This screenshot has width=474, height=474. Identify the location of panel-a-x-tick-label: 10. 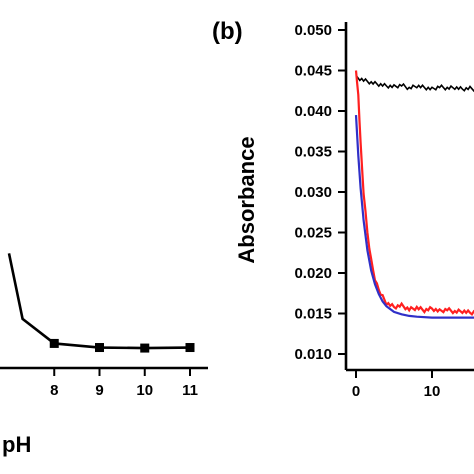
(144, 390).